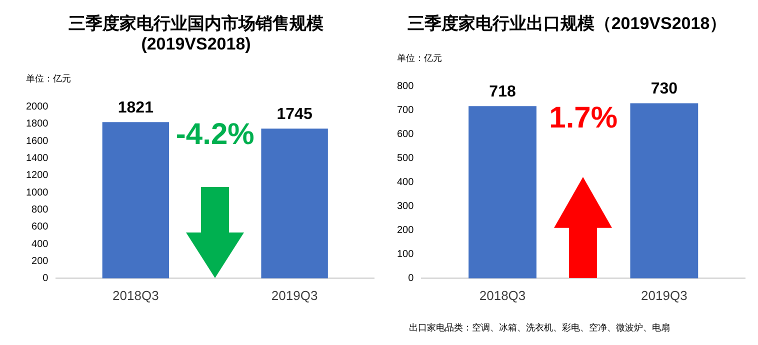  I want to click on y-tick-label: 700, so click(405, 110).